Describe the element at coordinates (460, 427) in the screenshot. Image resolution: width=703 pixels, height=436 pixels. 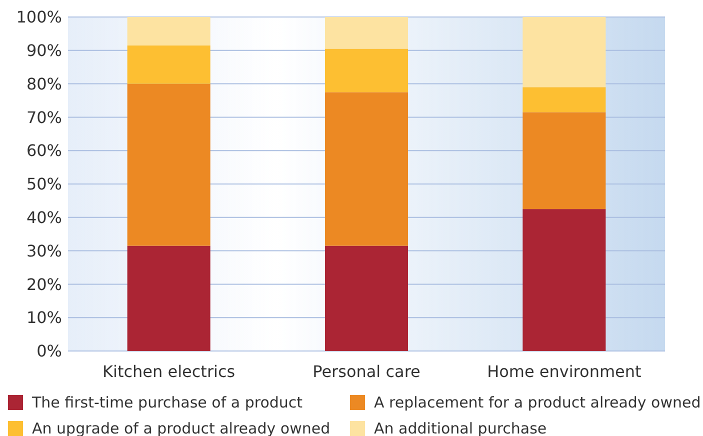
I see `legend-label: An additional purchase` at that location.